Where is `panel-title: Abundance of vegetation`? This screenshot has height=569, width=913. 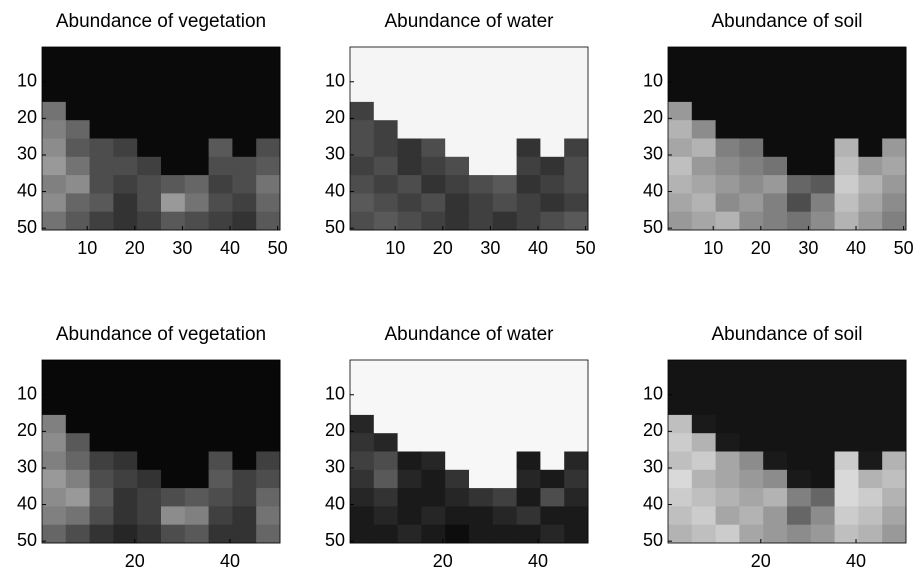
panel-title: Abundance of vegetation is located at coordinates (161, 334).